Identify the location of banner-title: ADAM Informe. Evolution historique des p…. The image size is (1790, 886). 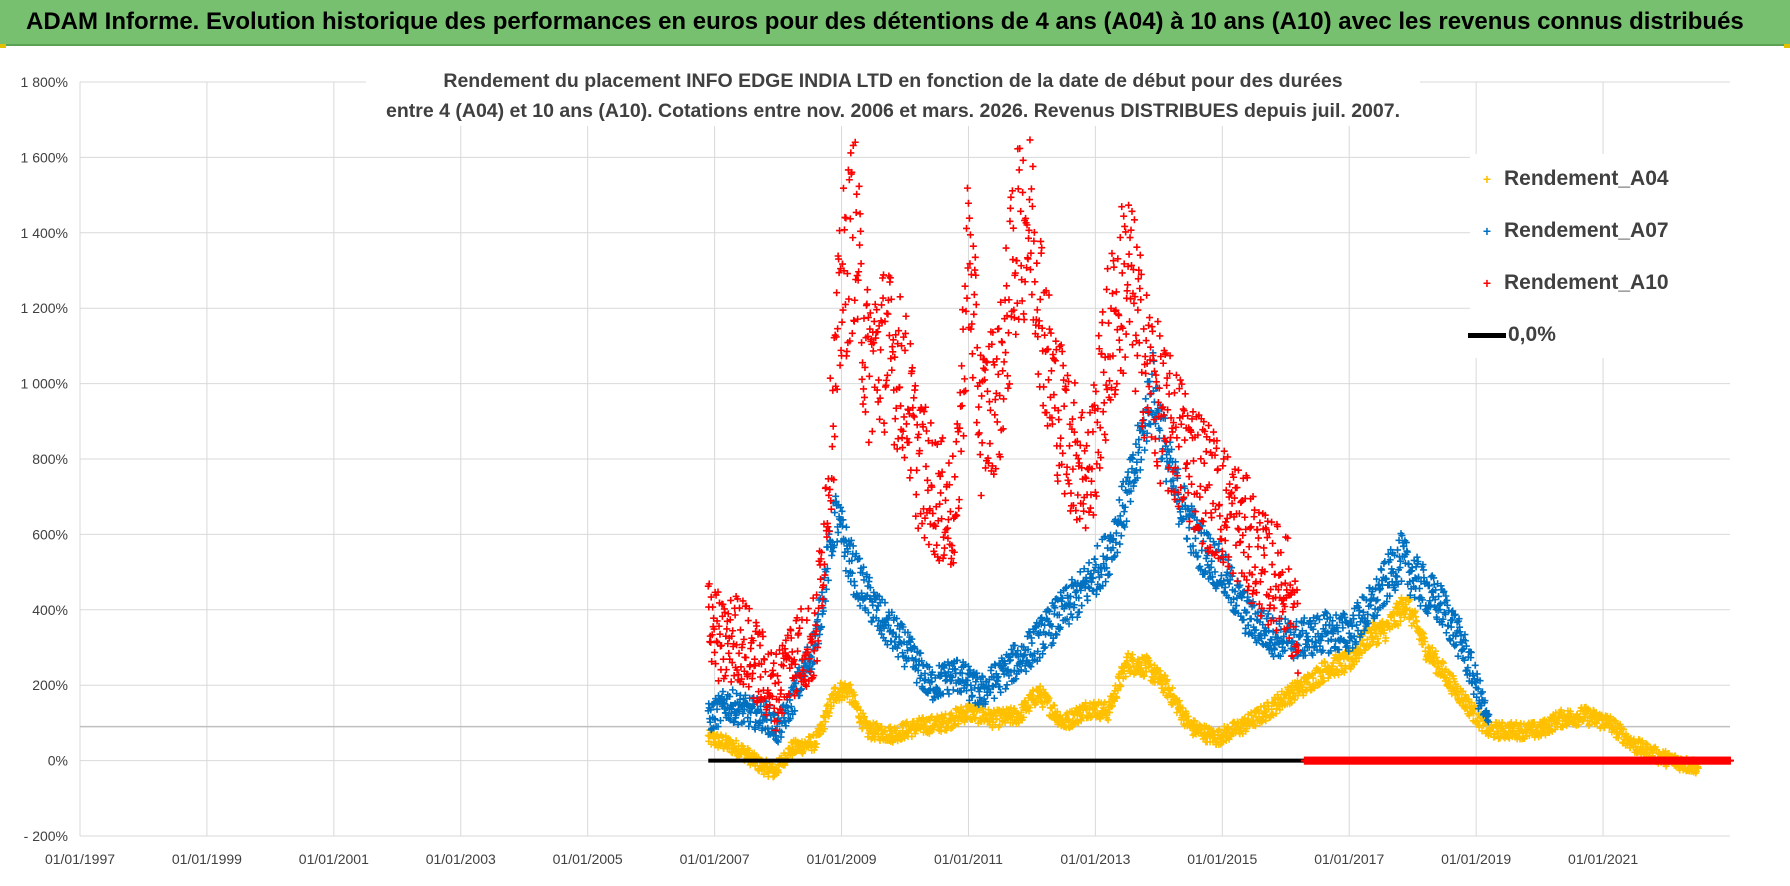
(885, 21).